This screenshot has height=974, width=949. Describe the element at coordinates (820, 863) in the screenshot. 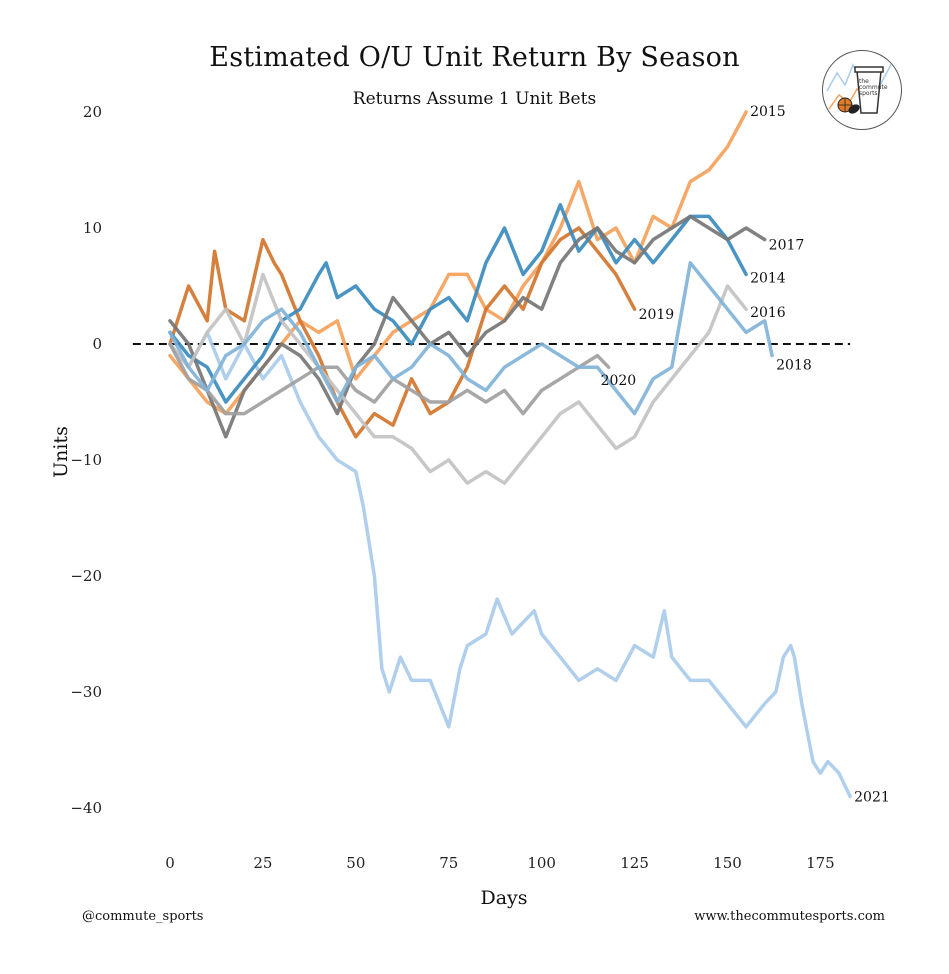

I see `x-tick-label: 175` at that location.